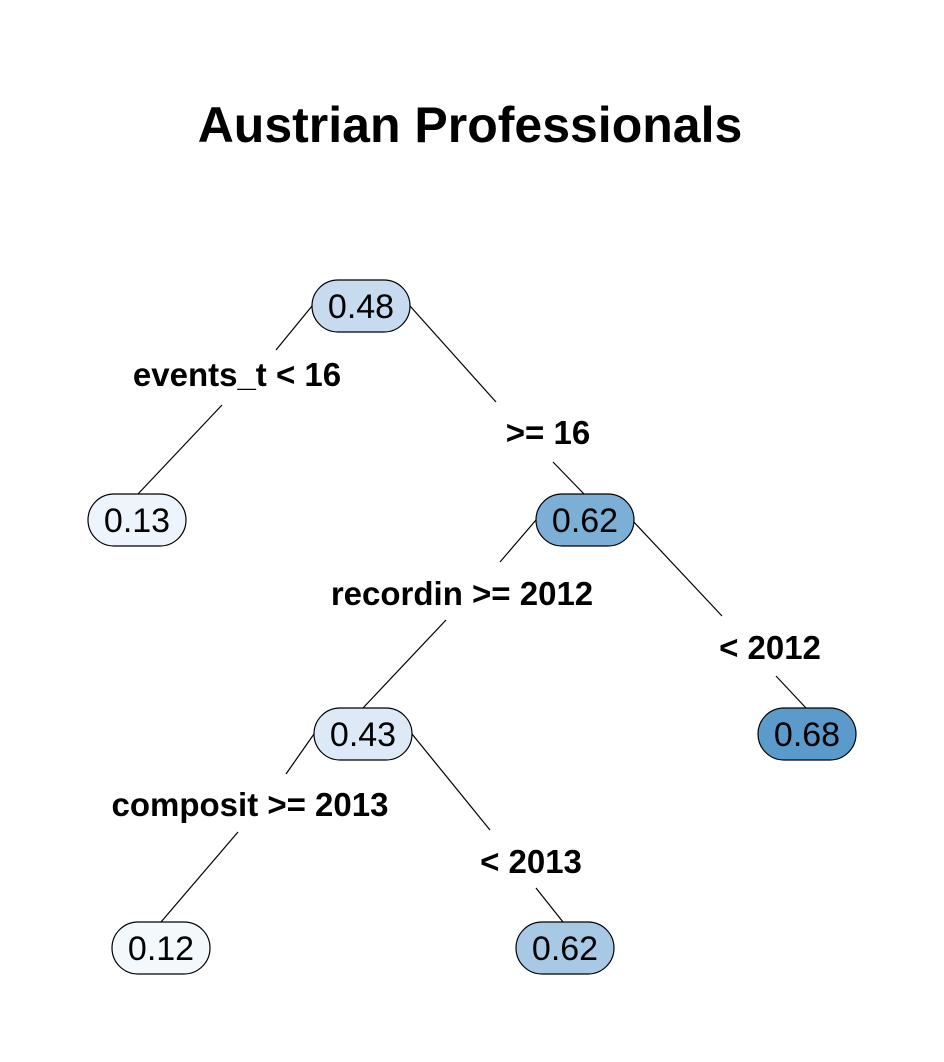 Image resolution: width=944 pixels, height=1062 pixels. What do you see at coordinates (497, 400) in the screenshot?
I see `edge-root-right` at bounding box center [497, 400].